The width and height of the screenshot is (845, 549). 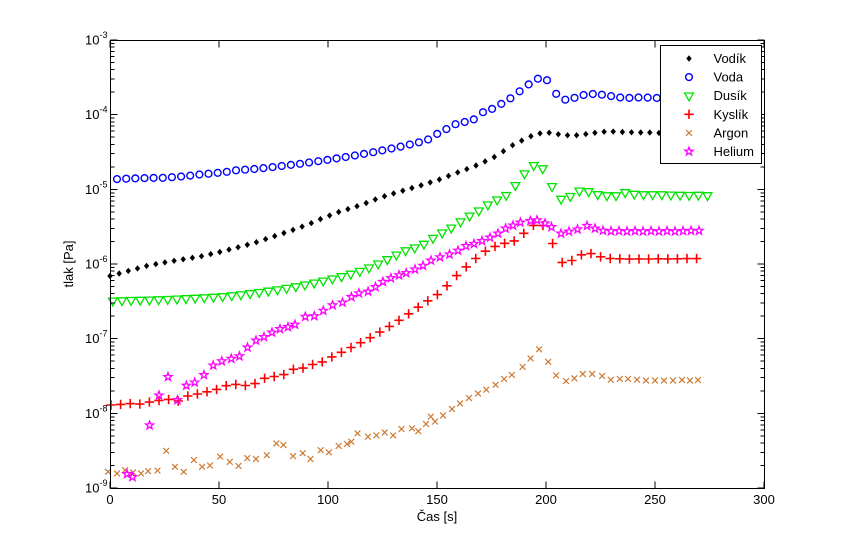 What do you see at coordinates (109, 499) in the screenshot?
I see `svg-text: 0` at bounding box center [109, 499].